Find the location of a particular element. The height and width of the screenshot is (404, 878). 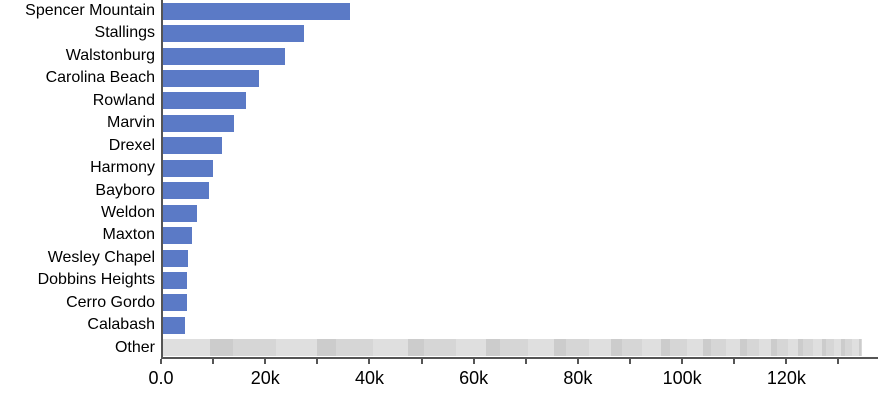

x-axis-tick-label: 100k is located at coordinates (682, 378).